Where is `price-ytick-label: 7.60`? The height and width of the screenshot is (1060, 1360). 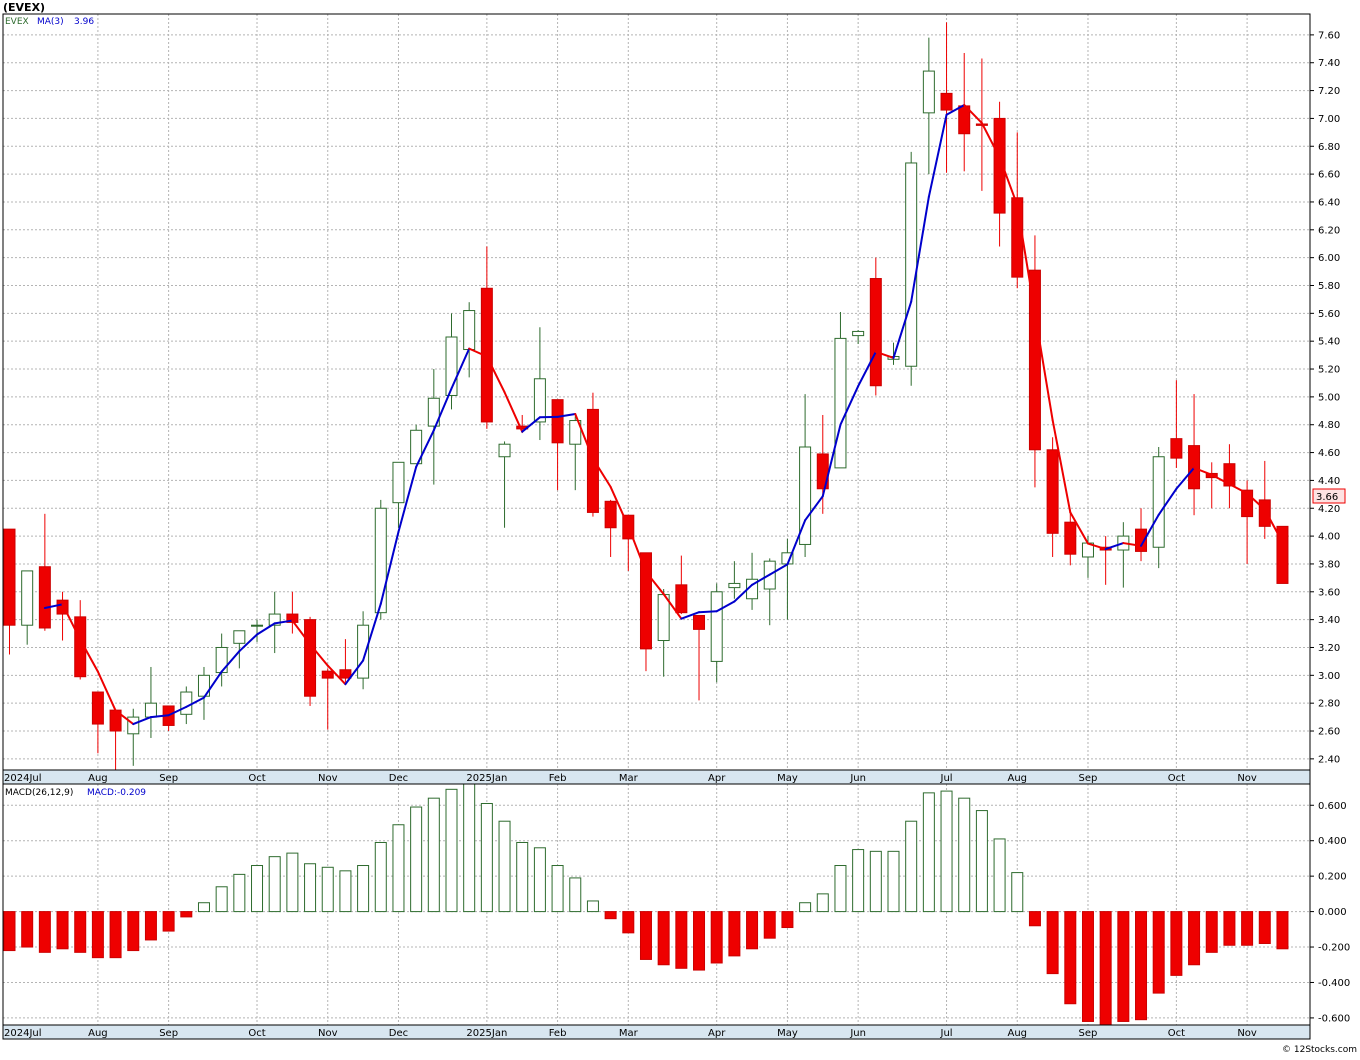 price-ytick-label: 7.60 is located at coordinates (1329, 35).